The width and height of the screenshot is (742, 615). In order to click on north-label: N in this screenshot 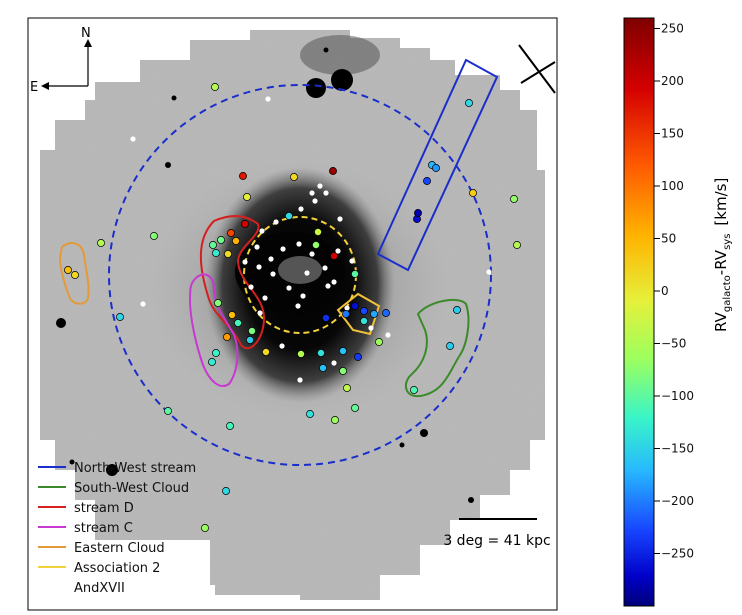, I will do `click(86, 33)`.